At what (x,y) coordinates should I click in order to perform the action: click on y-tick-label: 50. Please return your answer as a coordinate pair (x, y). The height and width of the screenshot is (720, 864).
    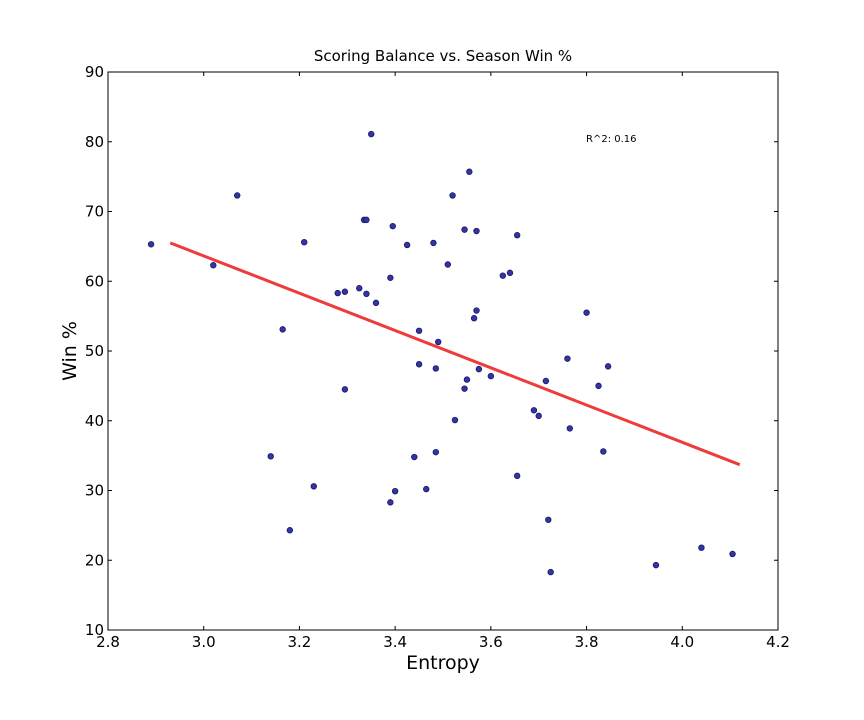
    Looking at the image, I should click on (94, 351).